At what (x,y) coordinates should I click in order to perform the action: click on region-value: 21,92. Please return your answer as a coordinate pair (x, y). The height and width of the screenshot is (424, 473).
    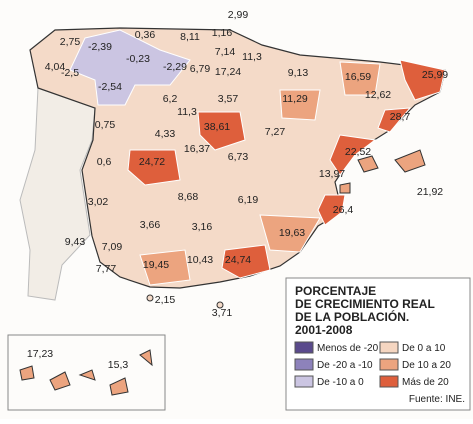
    Looking at the image, I should click on (430, 192).